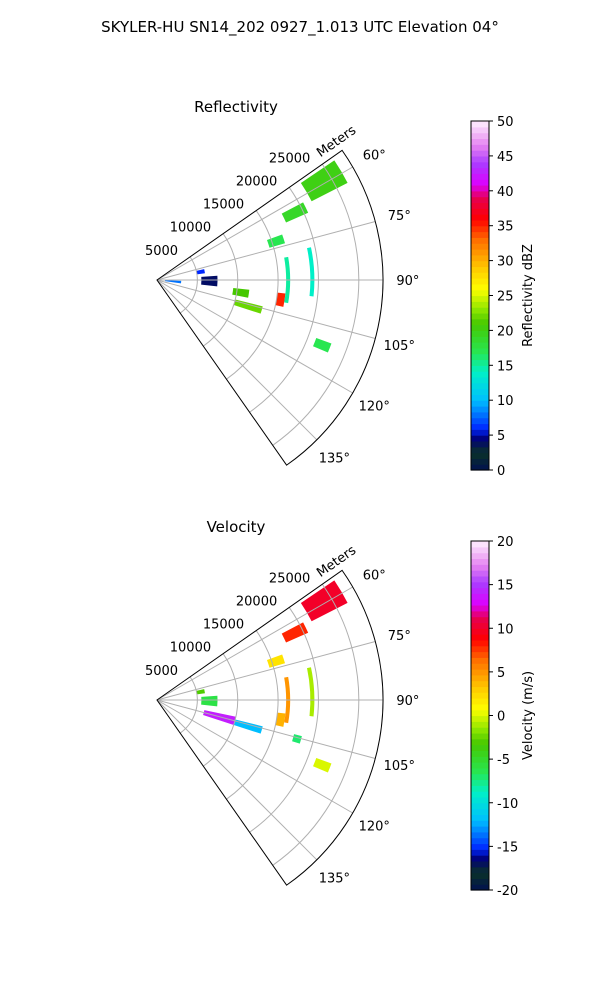  What do you see at coordinates (289, 158) in the screenshot?
I see `range-tick-label: 25000` at bounding box center [289, 158].